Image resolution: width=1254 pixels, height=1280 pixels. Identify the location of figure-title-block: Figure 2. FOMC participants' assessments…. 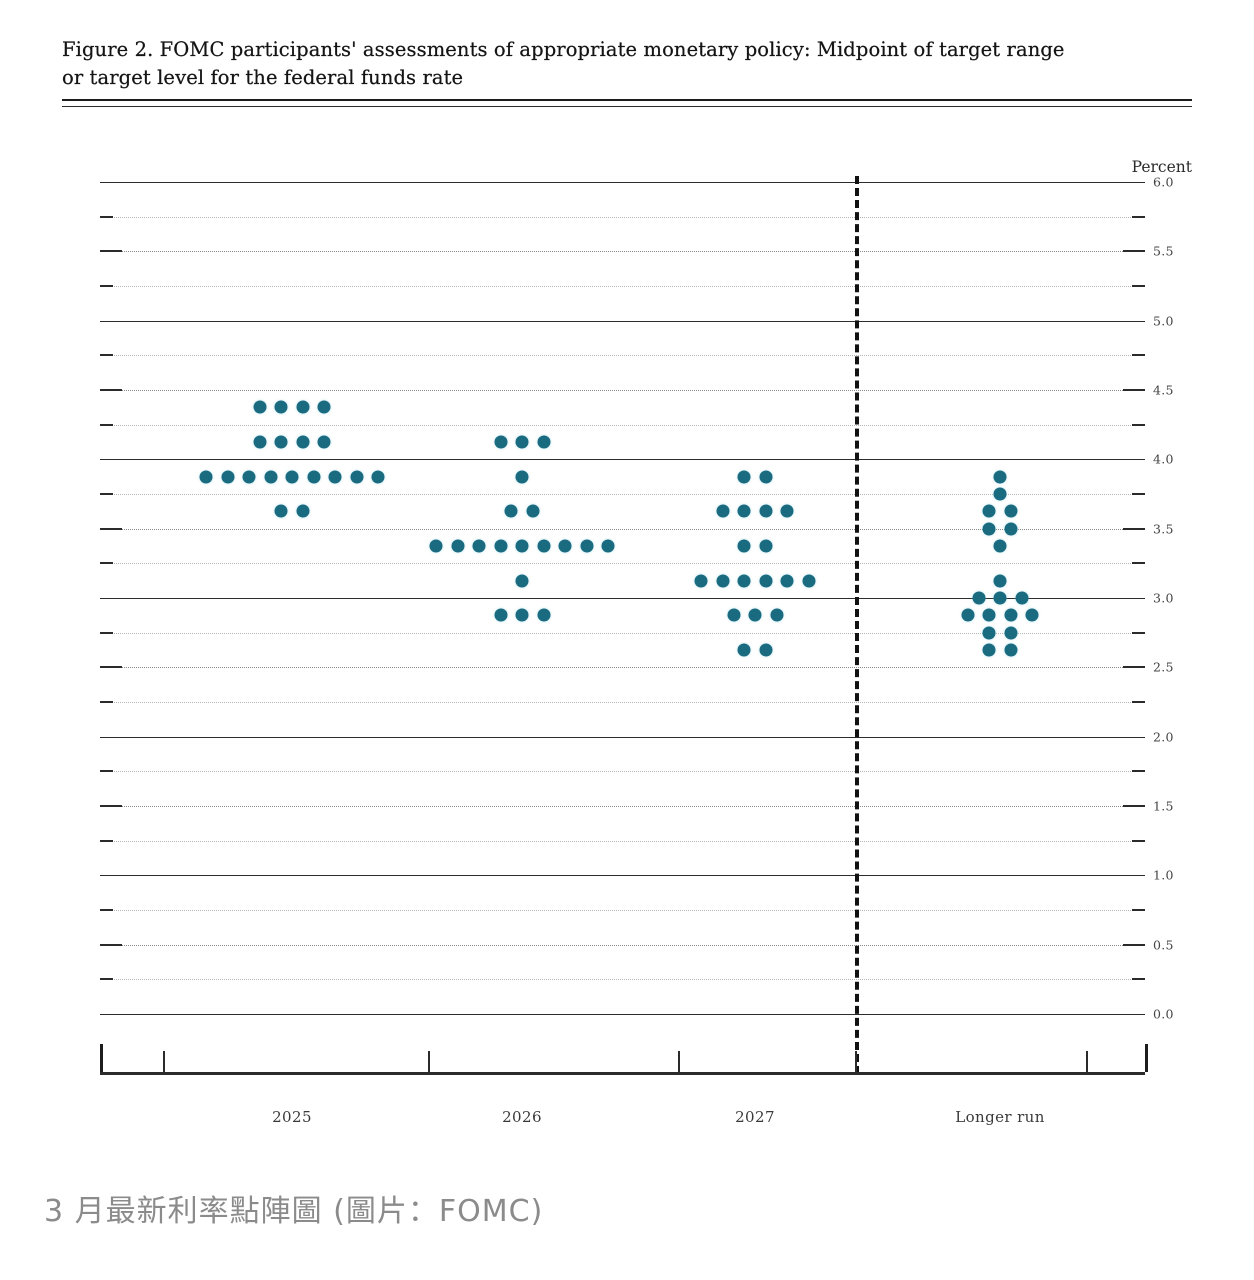
(627, 64).